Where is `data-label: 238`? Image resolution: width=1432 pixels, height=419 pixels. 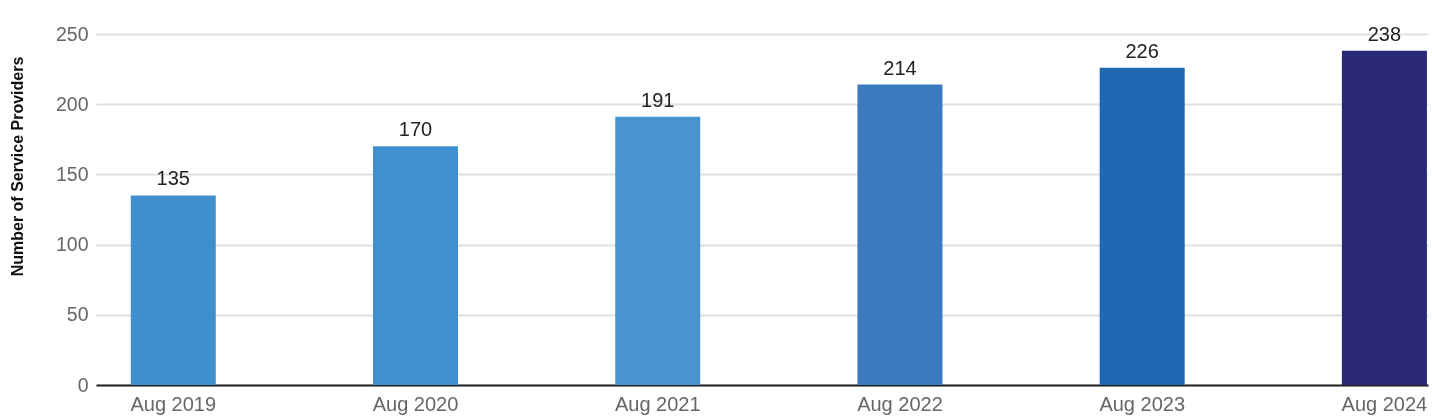 data-label: 238 is located at coordinates (1384, 33).